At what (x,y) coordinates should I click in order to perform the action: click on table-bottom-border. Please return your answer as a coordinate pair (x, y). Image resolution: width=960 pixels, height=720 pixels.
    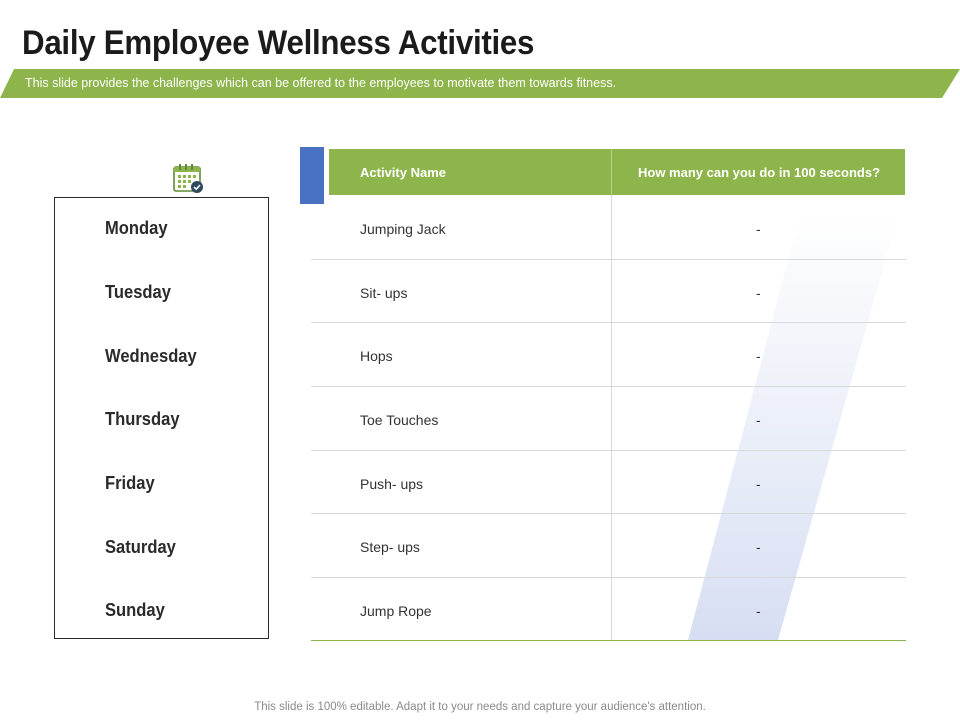
    Looking at the image, I should click on (608, 640).